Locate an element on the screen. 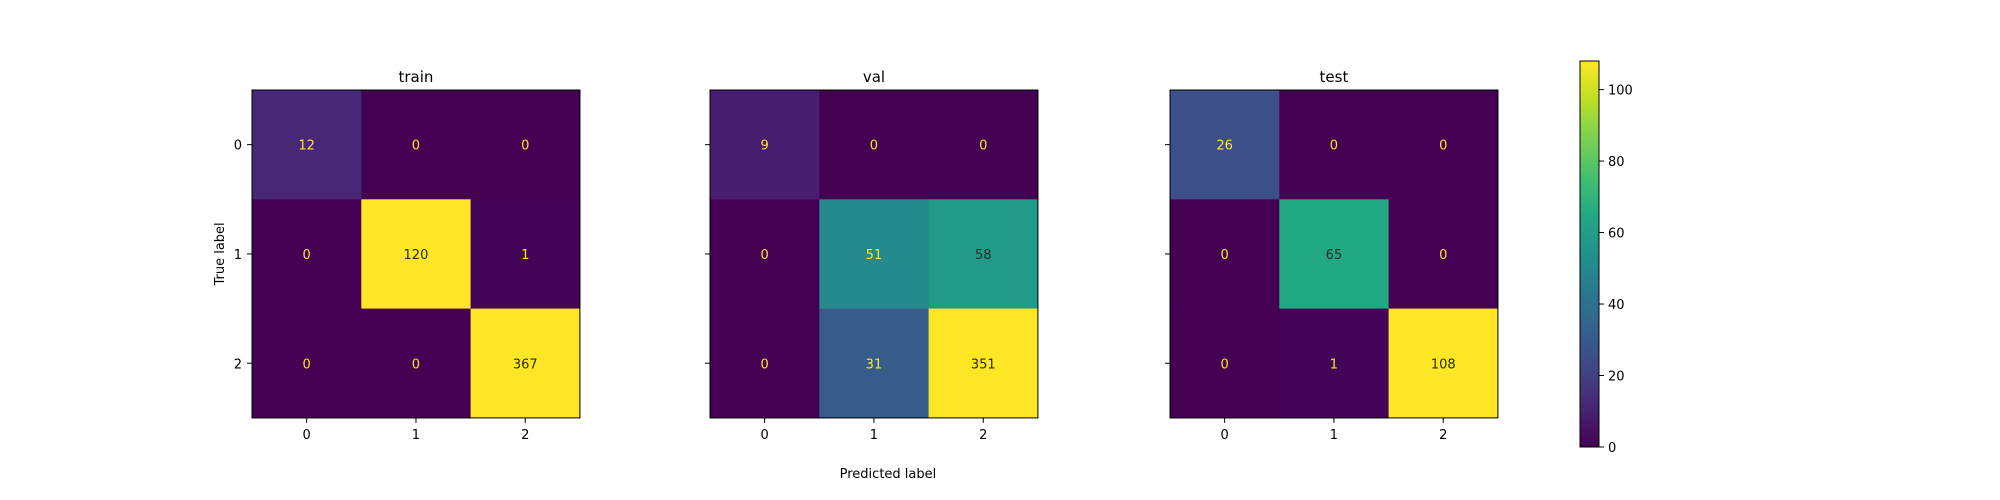 The image size is (2000, 500). panel-title-test: test is located at coordinates (1334, 77).